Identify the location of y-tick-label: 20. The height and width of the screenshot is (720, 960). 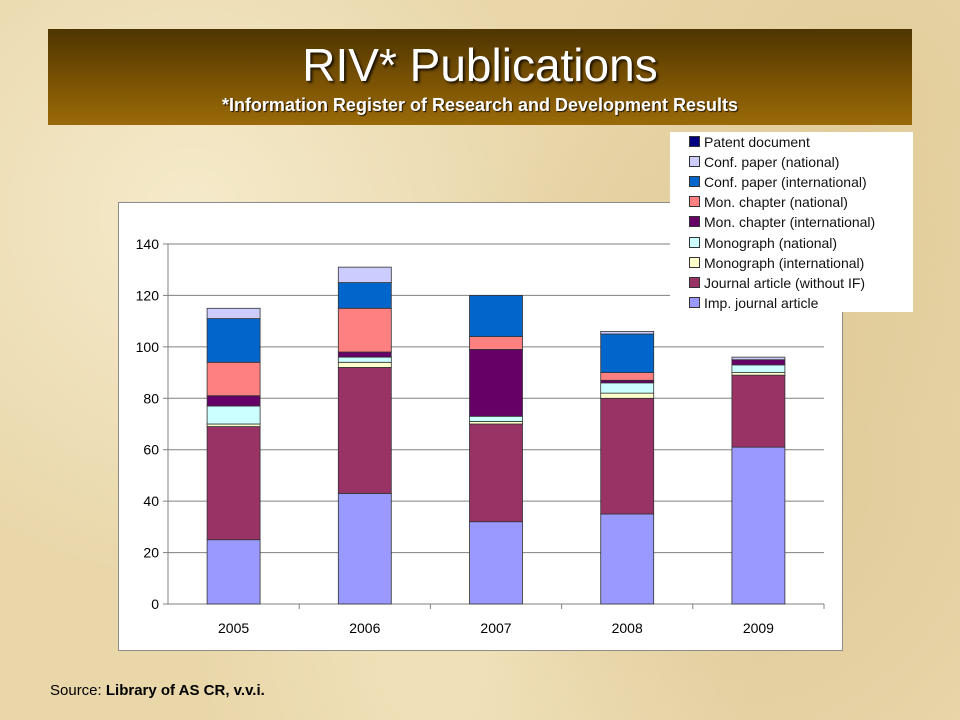
(151, 553).